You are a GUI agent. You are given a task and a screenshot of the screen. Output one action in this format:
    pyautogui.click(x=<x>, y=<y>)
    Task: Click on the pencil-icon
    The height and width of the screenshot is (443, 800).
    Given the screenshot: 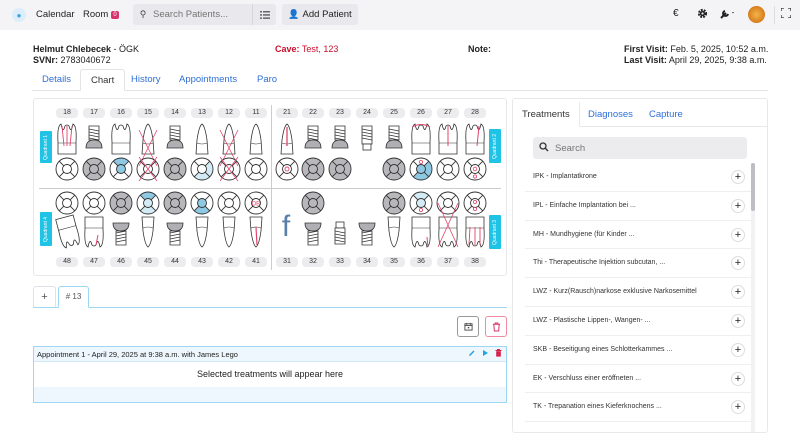 What is the action you would take?
    pyautogui.click(x=472, y=354)
    